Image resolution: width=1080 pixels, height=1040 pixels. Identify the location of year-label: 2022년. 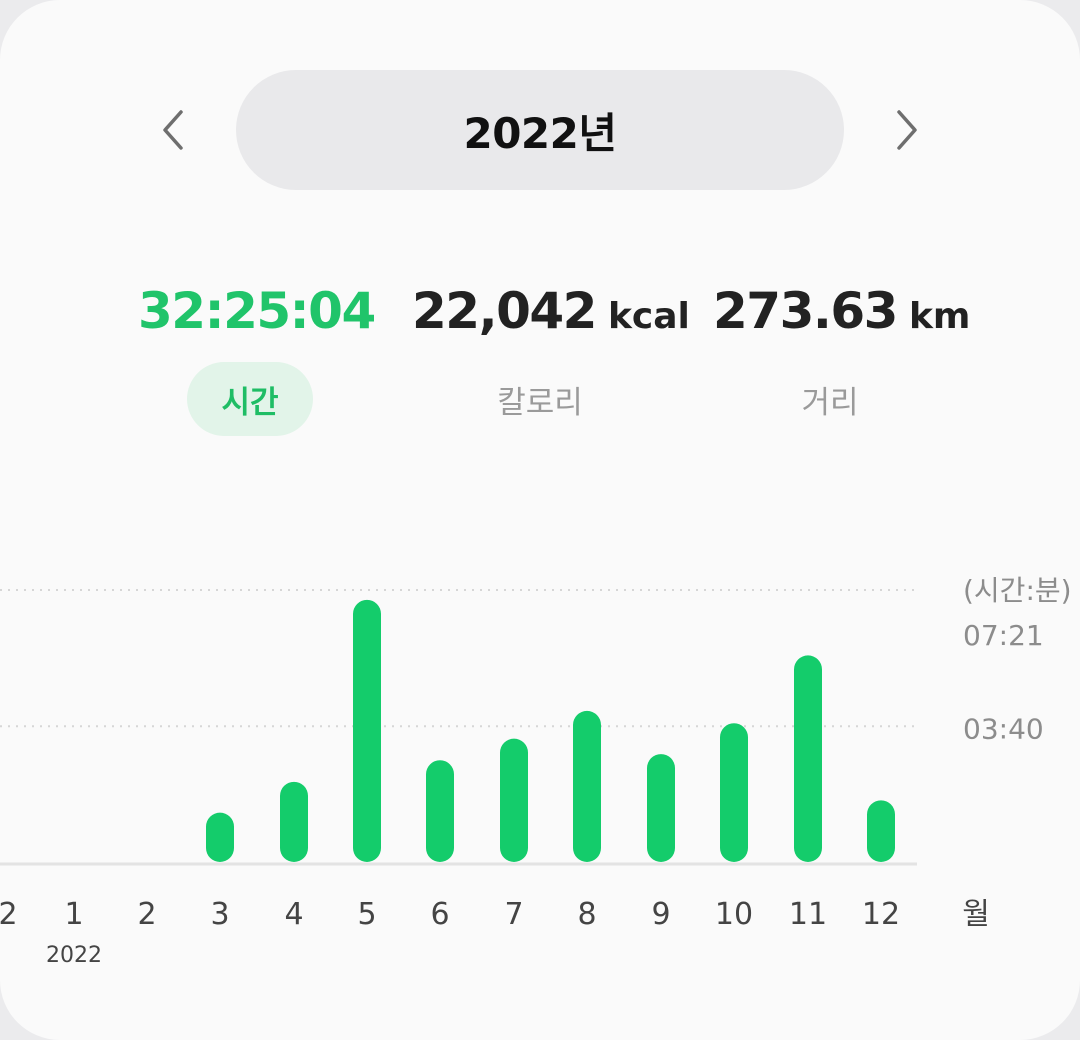
(540, 133).